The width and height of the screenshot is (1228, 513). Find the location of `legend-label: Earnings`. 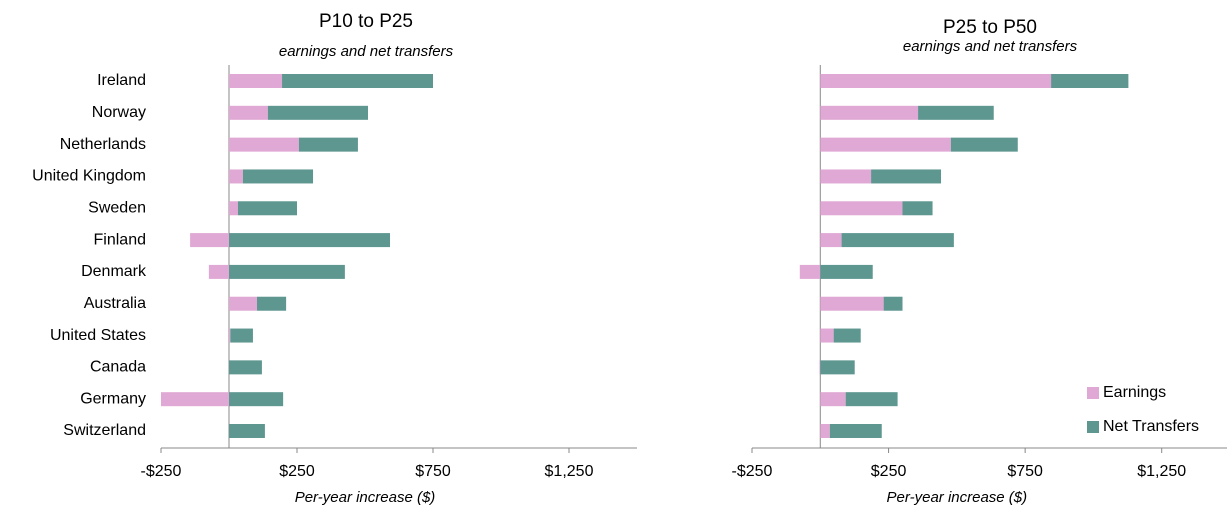

legend-label: Earnings is located at coordinates (1134, 392).